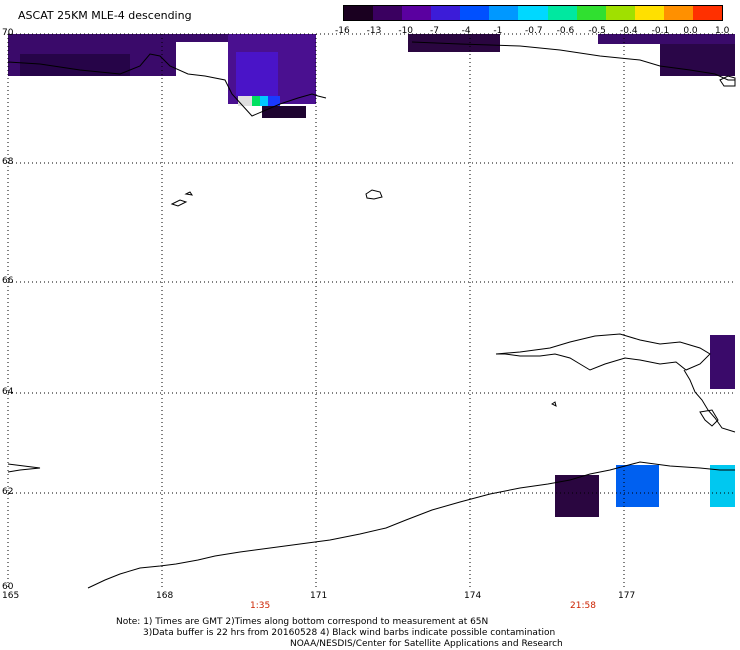 This screenshot has height=650, width=740. Describe the element at coordinates (722, 31) in the screenshot. I see `colorbar-tick-label: 1.0` at that location.